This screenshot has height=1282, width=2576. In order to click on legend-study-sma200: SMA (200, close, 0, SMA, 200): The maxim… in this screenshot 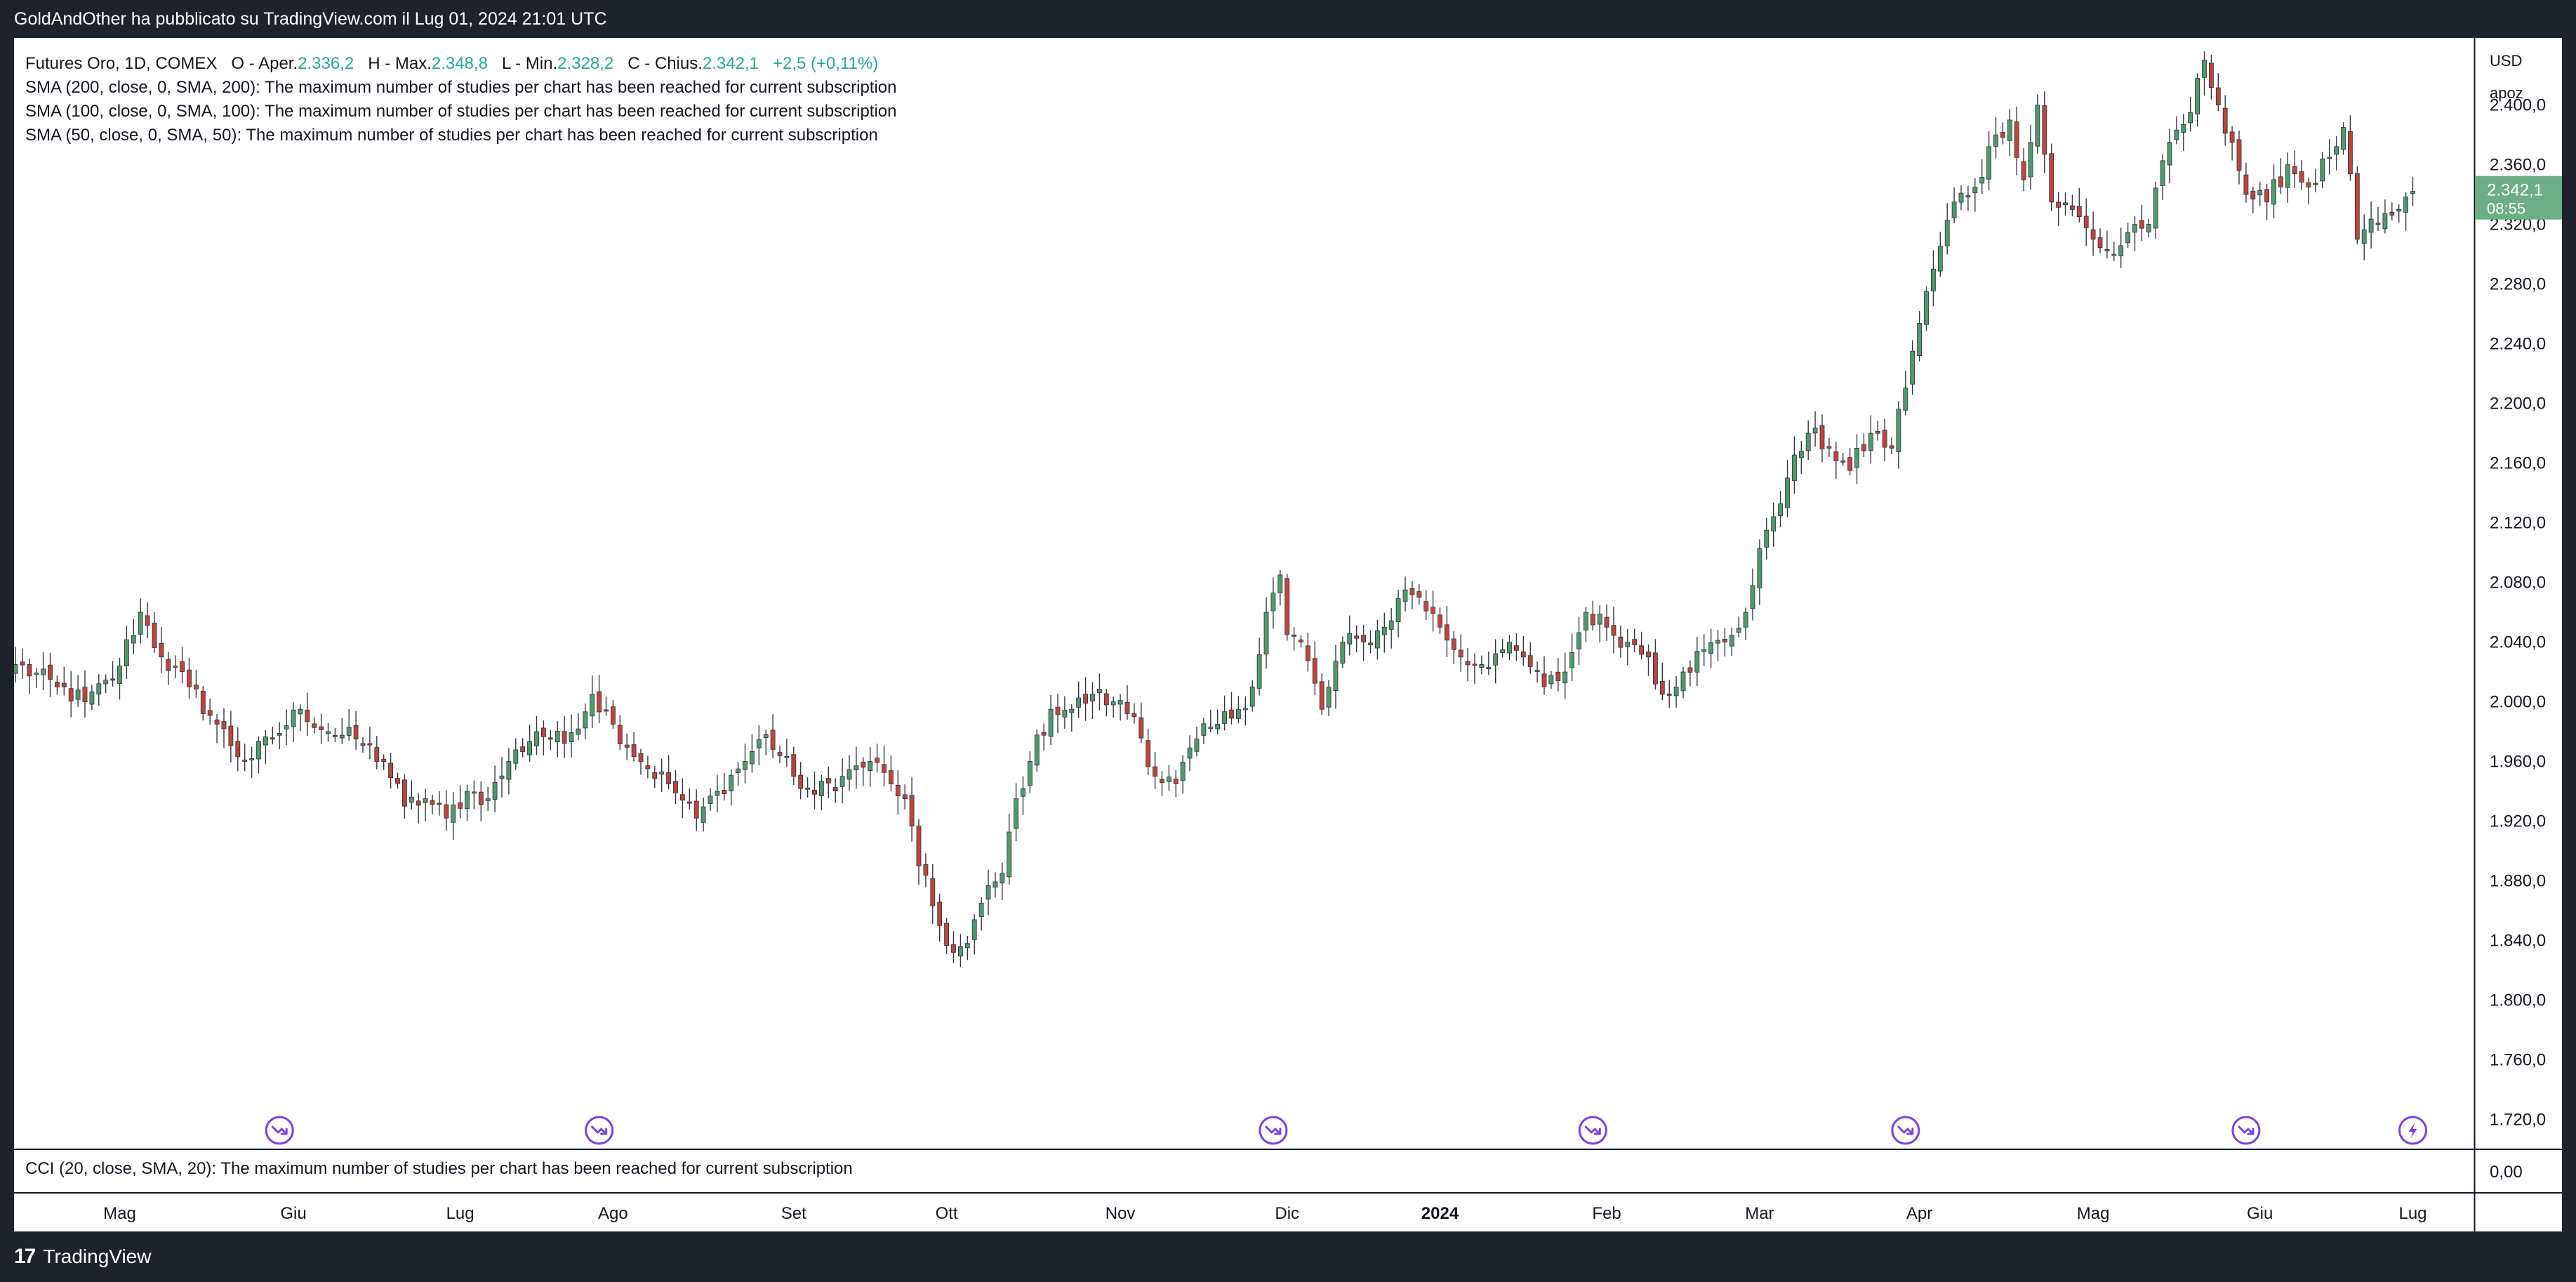, I will do `click(461, 87)`.